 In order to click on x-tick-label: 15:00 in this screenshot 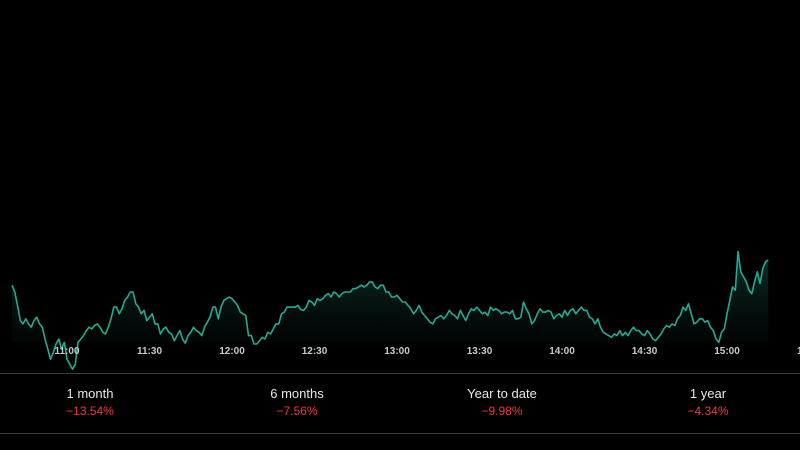, I will do `click(727, 351)`.